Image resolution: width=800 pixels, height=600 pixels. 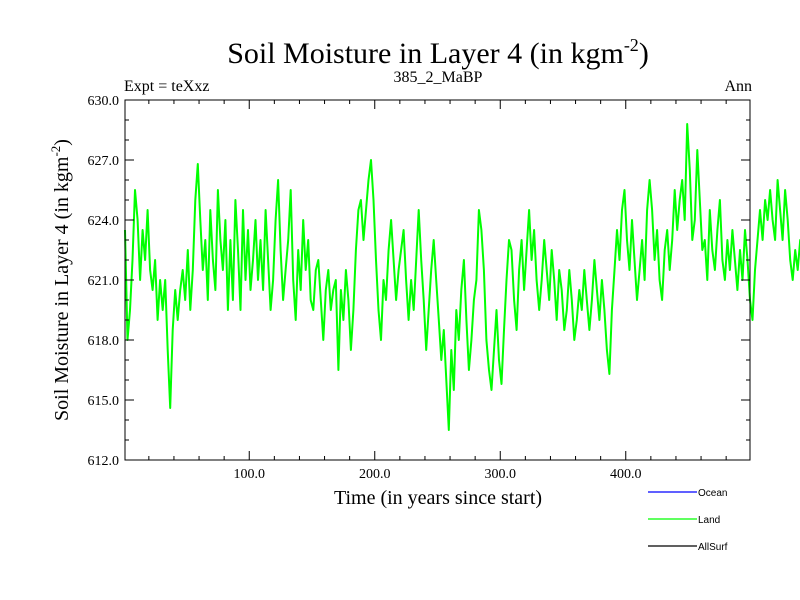 What do you see at coordinates (104, 401) in the screenshot?
I see `y-tick-label: 615.0` at bounding box center [104, 401].